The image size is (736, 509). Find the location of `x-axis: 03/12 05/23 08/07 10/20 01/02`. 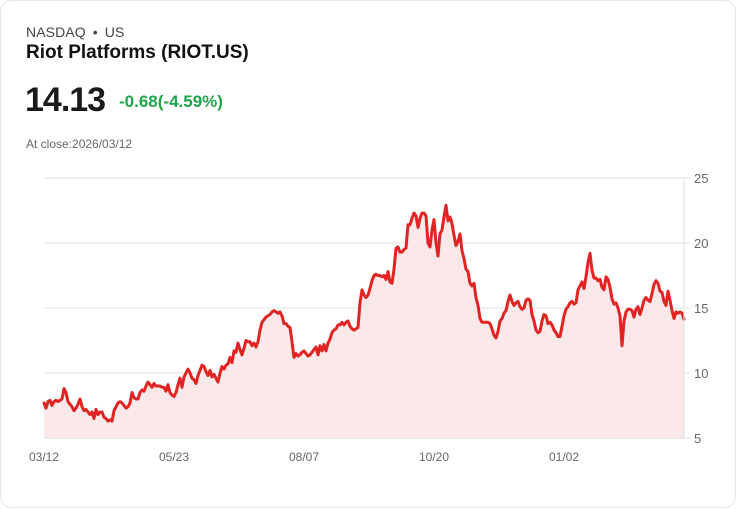

x-axis: 03/12 05/23 08/07 10/20 01/02 is located at coordinates (304, 457).